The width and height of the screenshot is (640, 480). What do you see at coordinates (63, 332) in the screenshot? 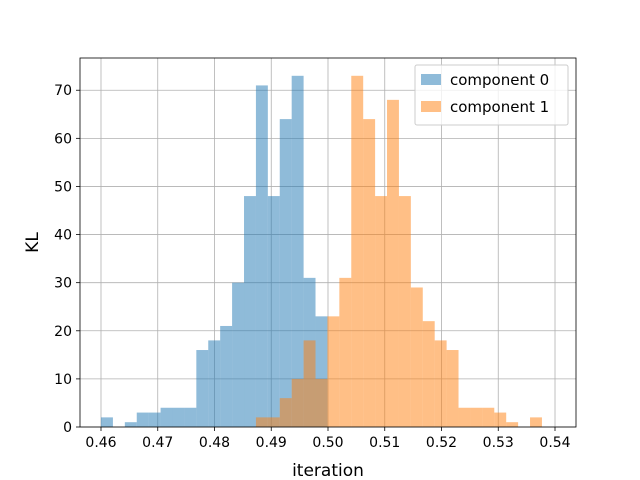
I see `y-tick-label: 20` at bounding box center [63, 332].